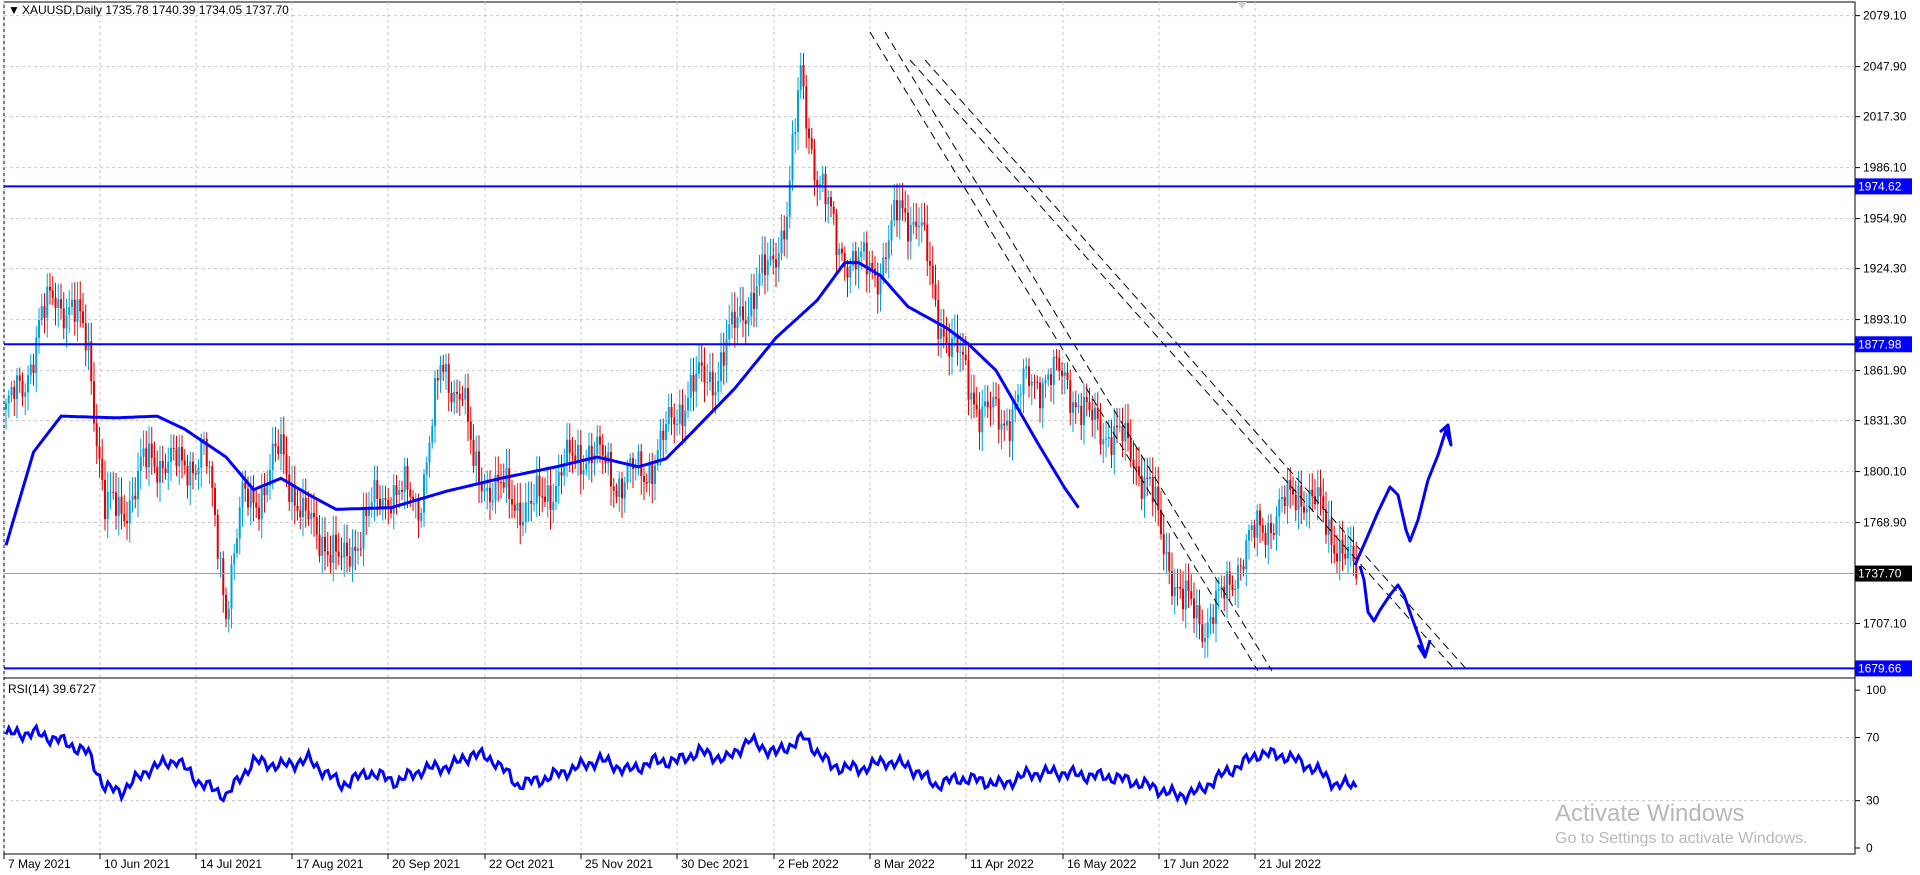  What do you see at coordinates (1876, 690) in the screenshot?
I see `rsi-tick-label: 100` at bounding box center [1876, 690].